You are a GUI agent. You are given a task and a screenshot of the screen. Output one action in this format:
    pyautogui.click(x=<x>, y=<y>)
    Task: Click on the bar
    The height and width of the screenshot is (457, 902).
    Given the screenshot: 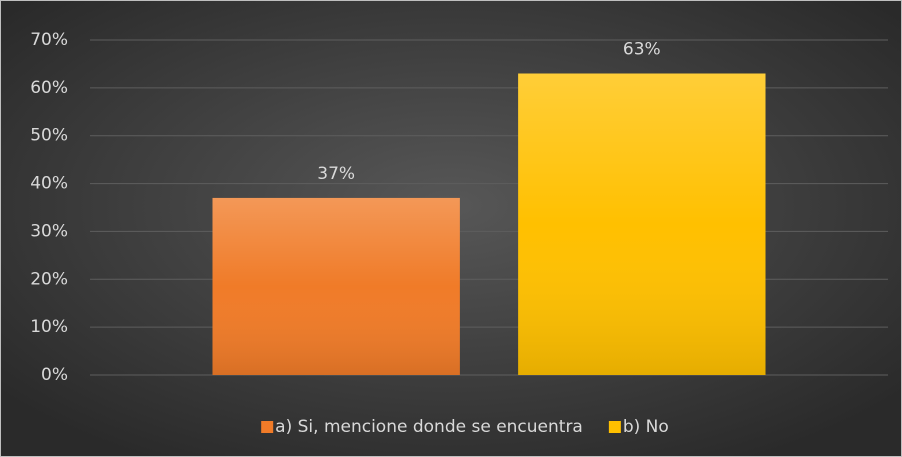 What is the action you would take?
    pyautogui.click(x=336, y=286)
    